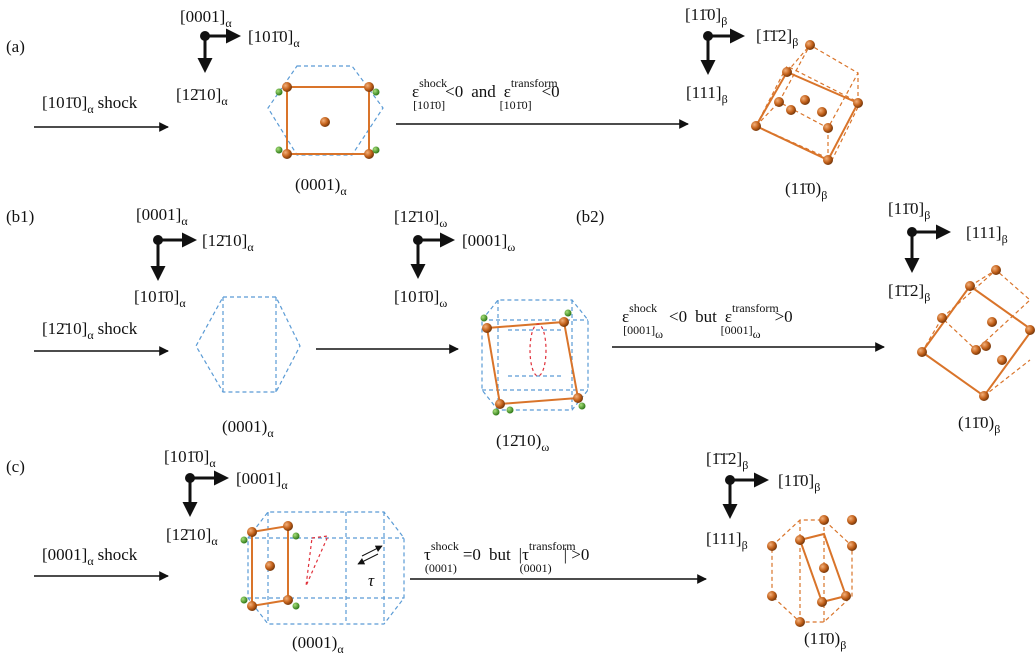 The height and width of the screenshot is (662, 1036). I want to click on transform-arrow-c: τshock (0001)=0 but |τtransform (0001)| >0, so click(558, 561).